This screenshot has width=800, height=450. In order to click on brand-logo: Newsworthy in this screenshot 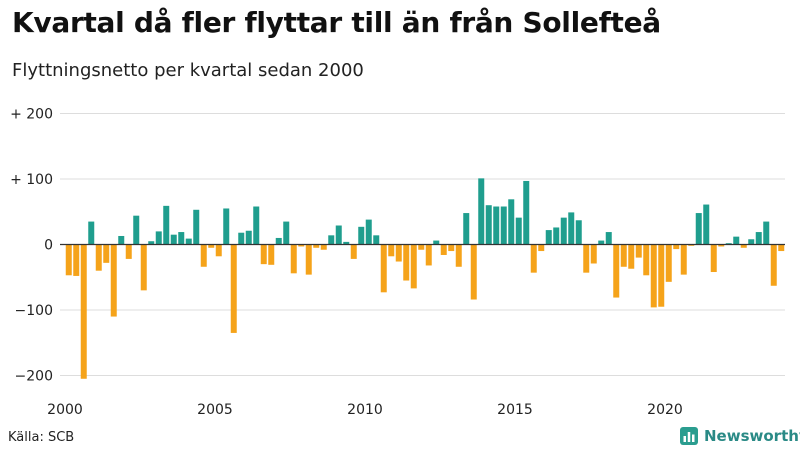, I will do `click(740, 436)`.